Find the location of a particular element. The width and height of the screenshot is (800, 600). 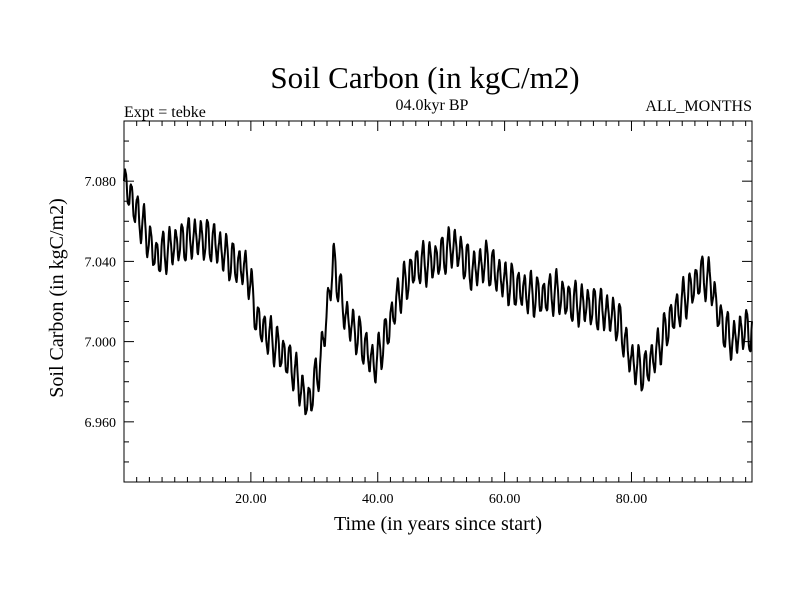

x-tick-labels: 20.00 40.00 60.00 80.00 is located at coordinates (441, 499).